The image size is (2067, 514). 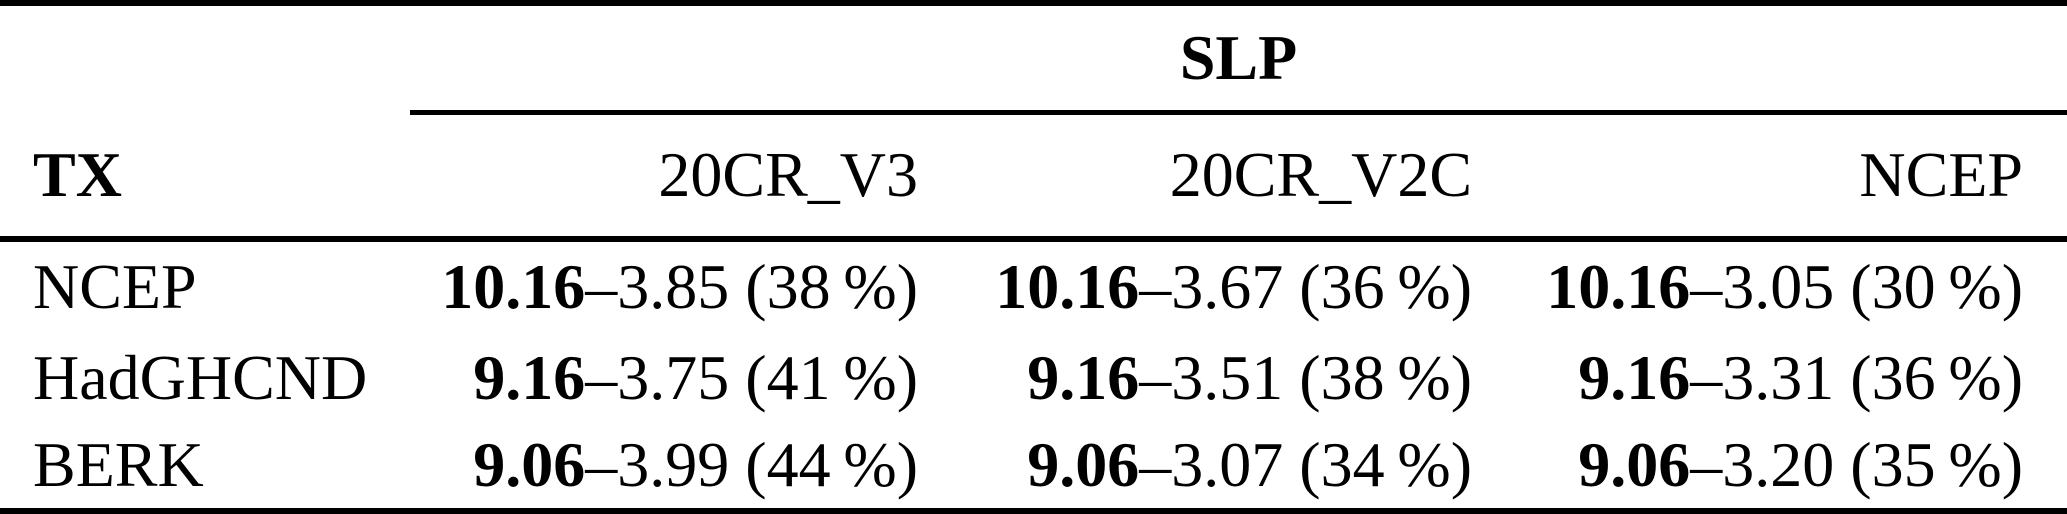 I want to click on row-label: NCEP, so click(x=115, y=286).